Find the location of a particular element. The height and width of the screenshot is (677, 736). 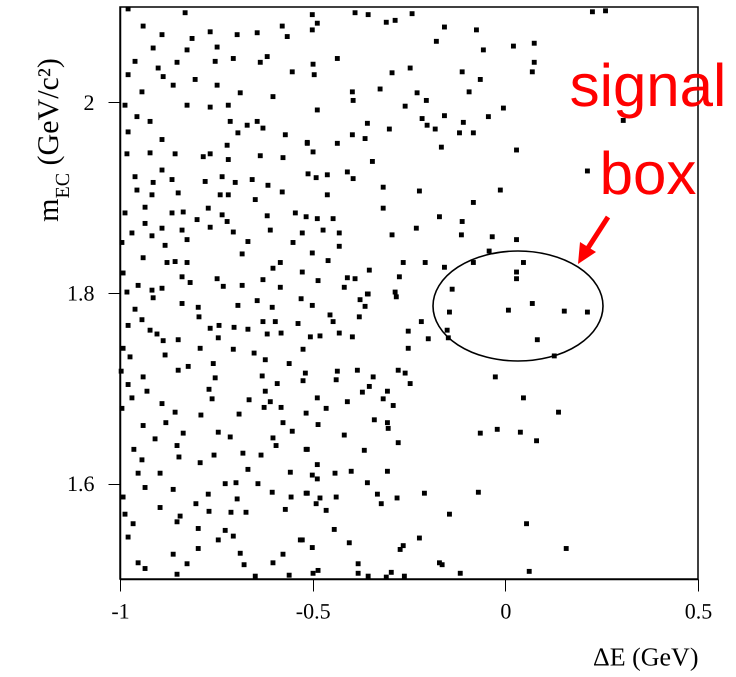

x-axis-title: ΔE (GeV) is located at coordinates (645, 657).